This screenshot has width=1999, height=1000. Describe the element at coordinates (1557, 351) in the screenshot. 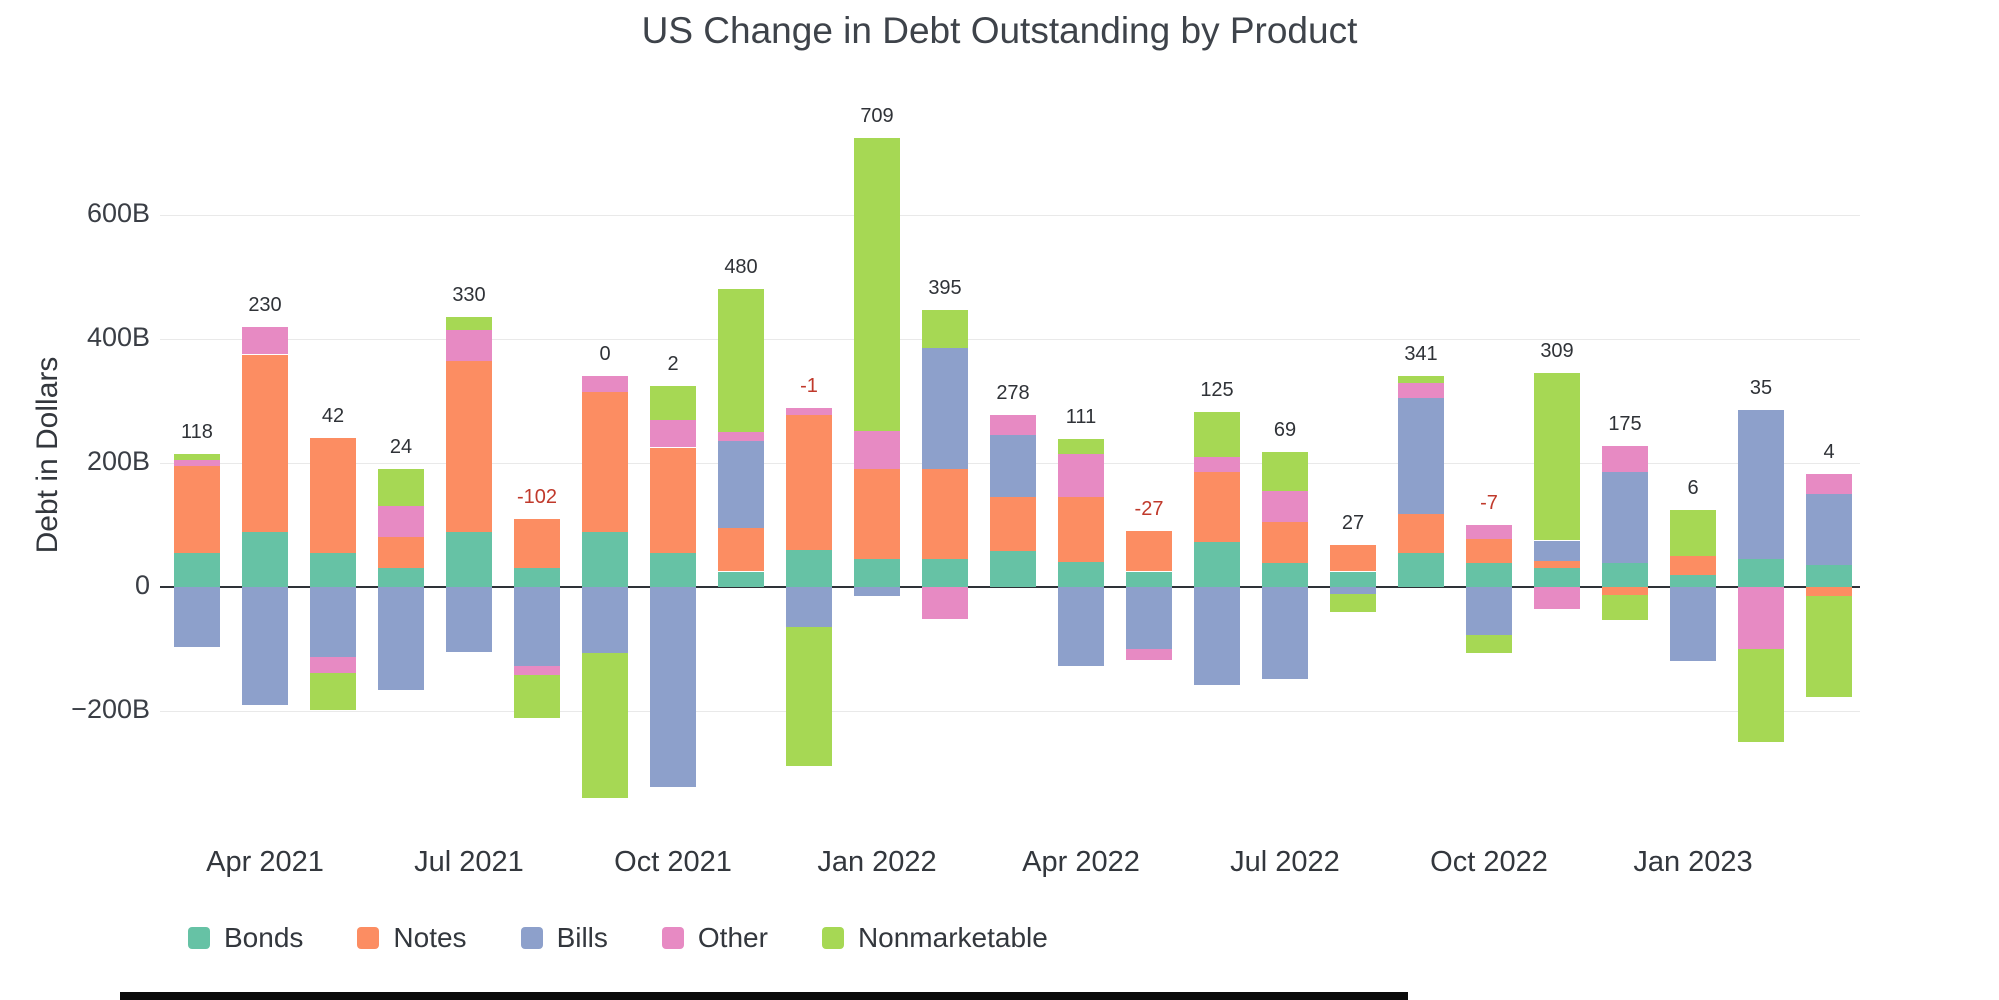

I see `bar-total-label: 309` at that location.